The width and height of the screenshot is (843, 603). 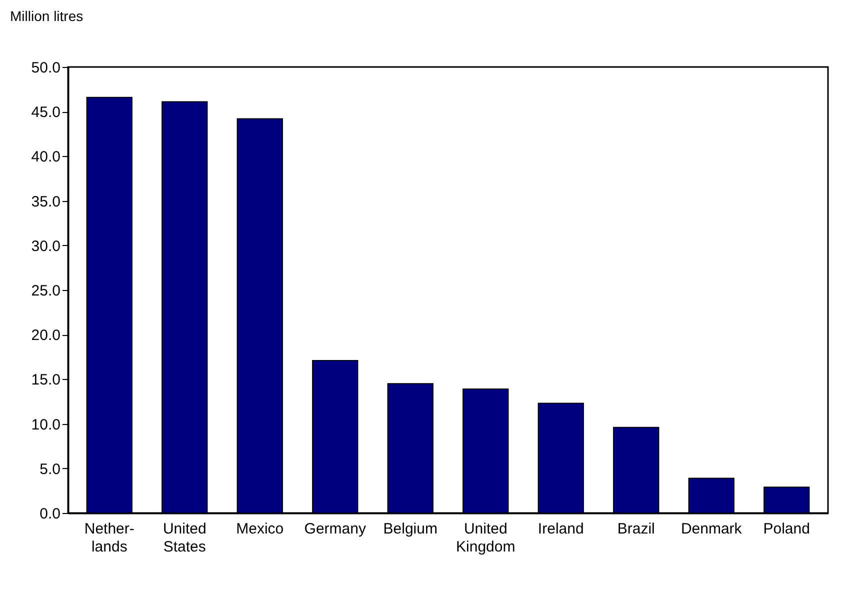 I want to click on y-tick-label: 0.0, so click(x=50, y=514).